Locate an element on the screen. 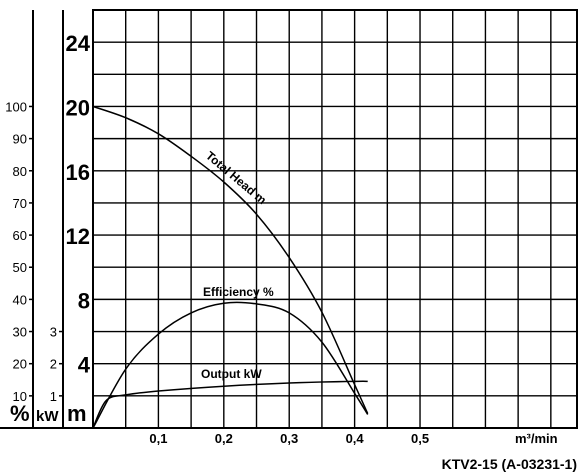 This screenshot has width=587, height=475. m-tick-label: 20 is located at coordinates (78, 107).